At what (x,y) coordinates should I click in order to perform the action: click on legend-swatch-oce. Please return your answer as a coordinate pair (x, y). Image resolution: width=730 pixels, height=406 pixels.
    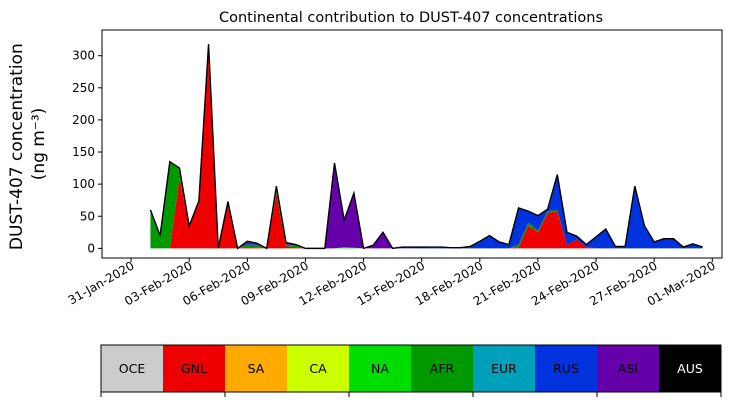
    Looking at the image, I should click on (132, 368).